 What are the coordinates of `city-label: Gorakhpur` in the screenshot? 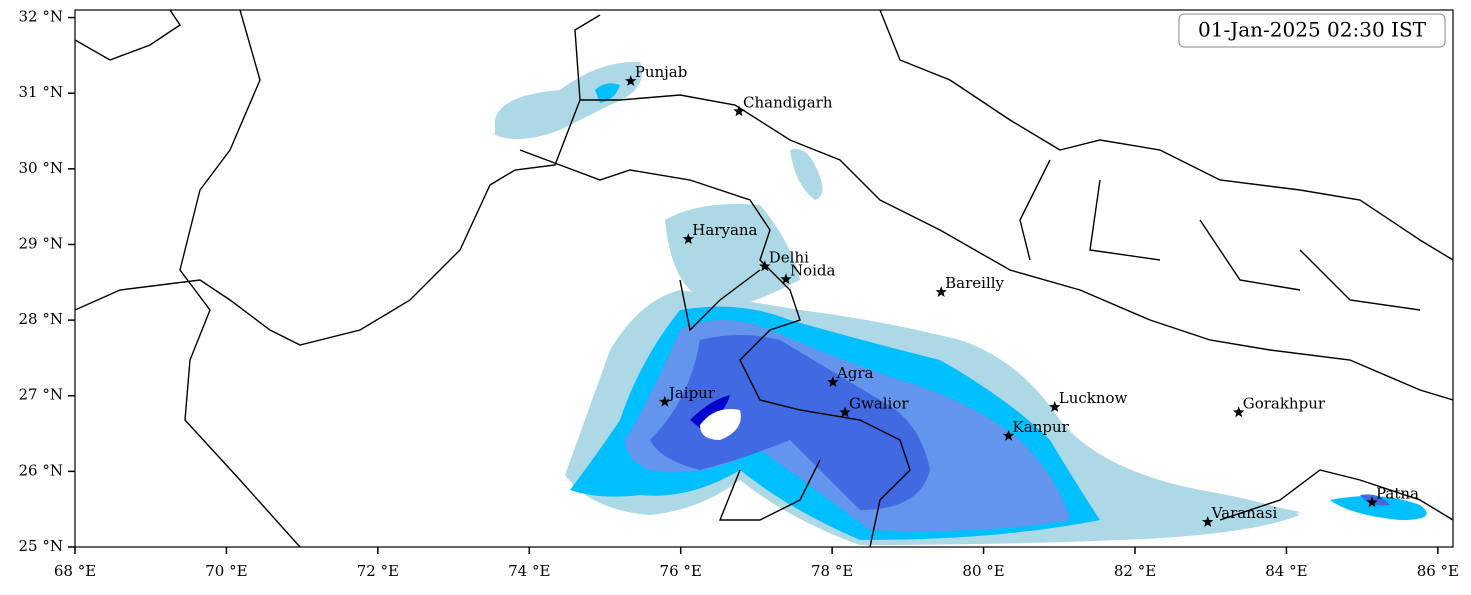 It's located at (1284, 403).